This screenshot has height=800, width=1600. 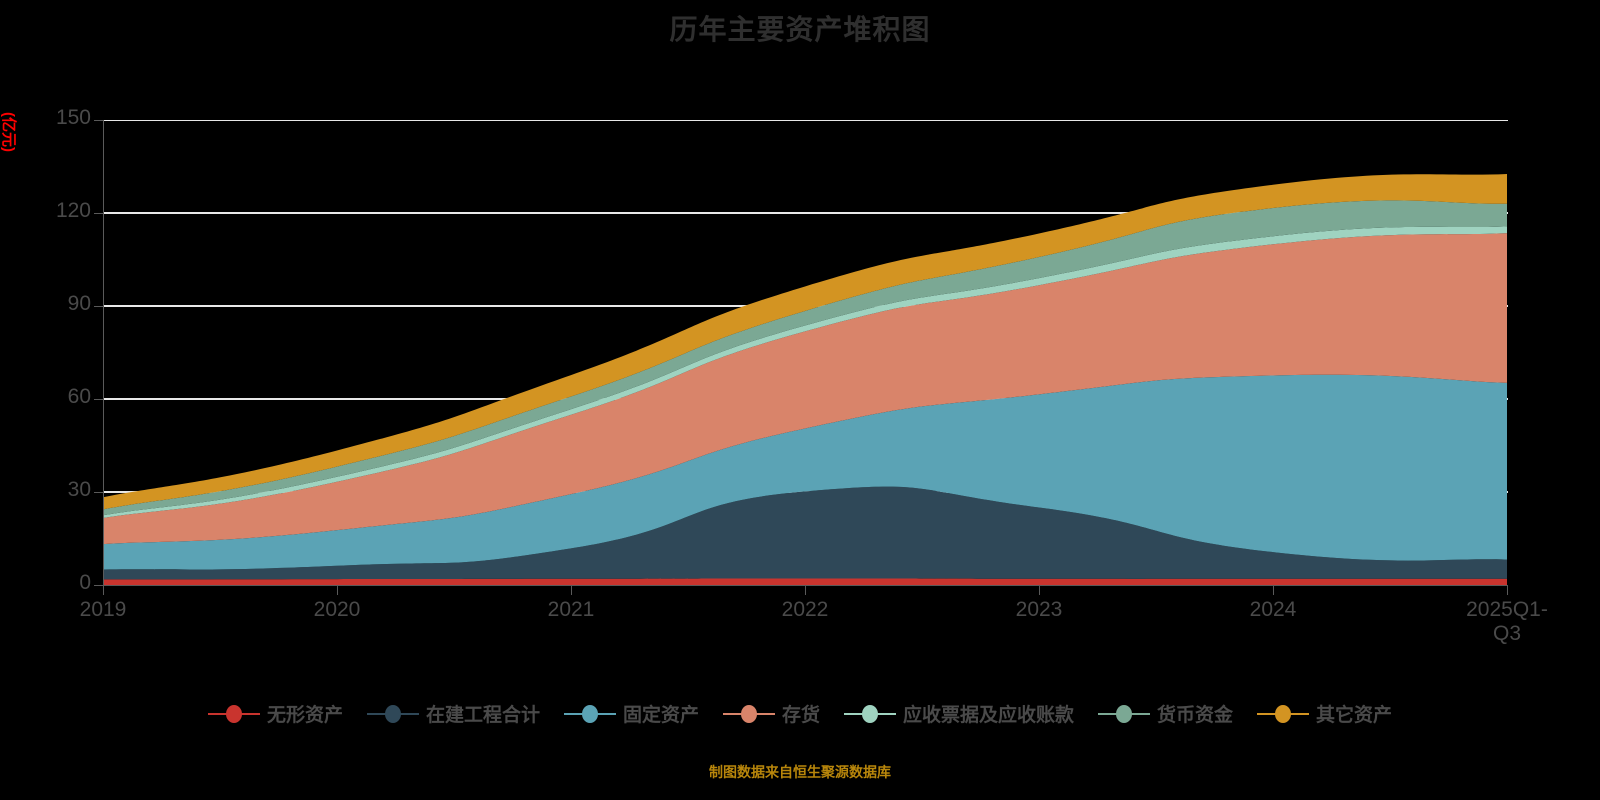 What do you see at coordinates (805, 609) in the screenshot?
I see `x-axis-tick-label: 2022` at bounding box center [805, 609].